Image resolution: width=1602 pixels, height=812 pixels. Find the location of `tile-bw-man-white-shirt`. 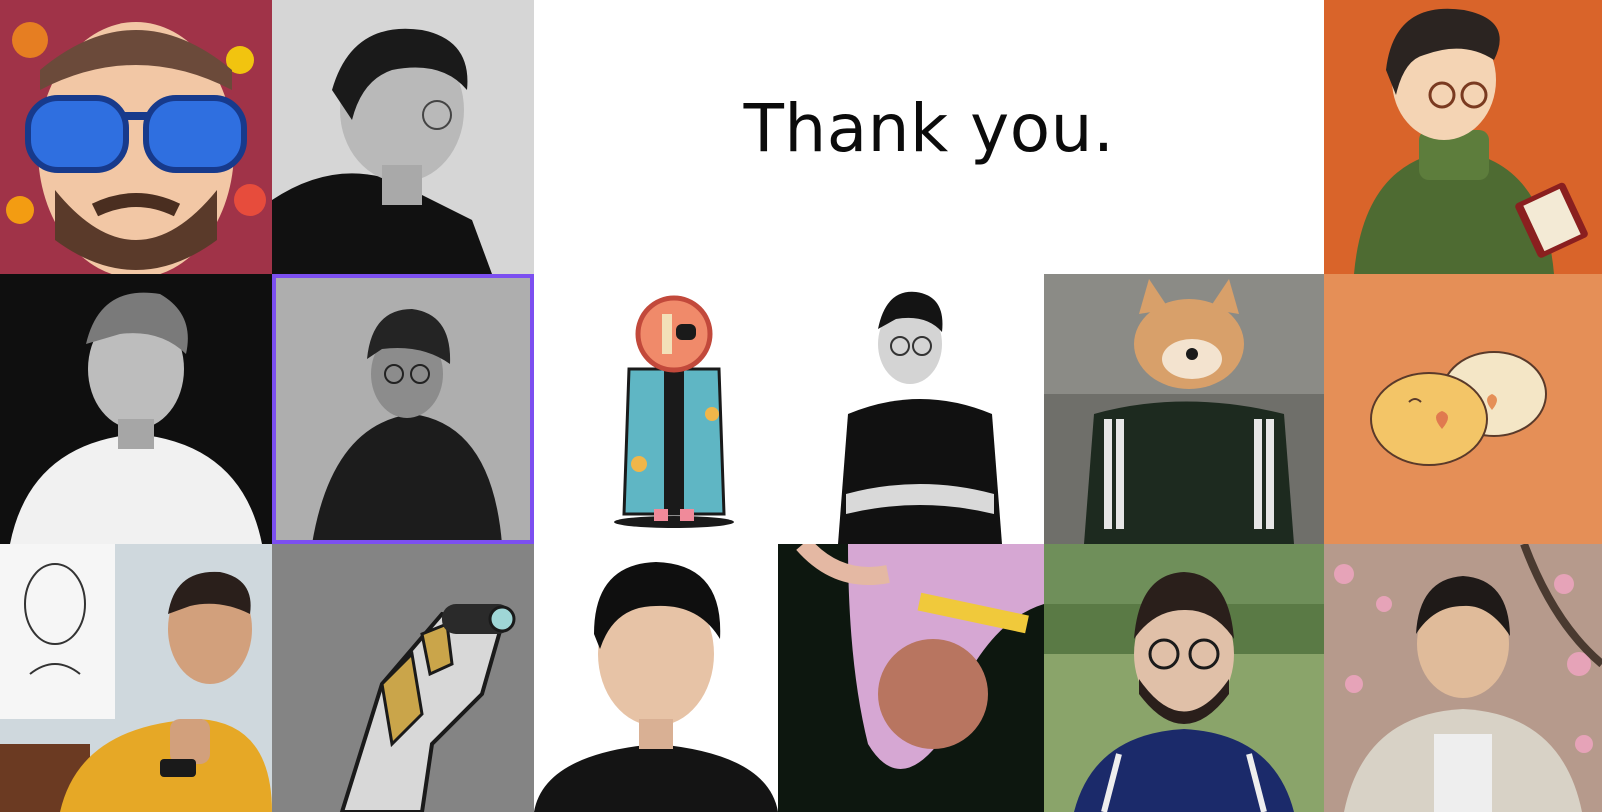

tile-bw-man-white-shirt is located at coordinates (136, 409).